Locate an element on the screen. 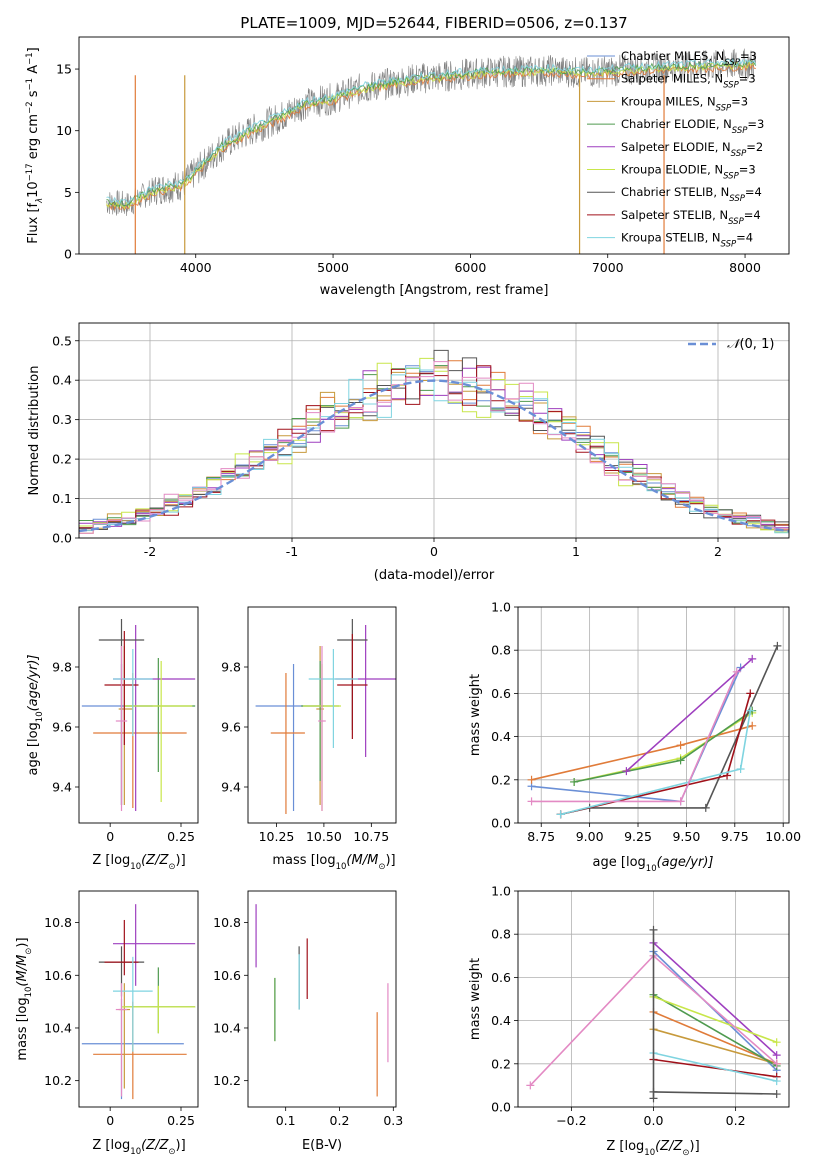  legend-entry: Chabrier ELODIE, NSSP=3 is located at coordinates (692, 126).